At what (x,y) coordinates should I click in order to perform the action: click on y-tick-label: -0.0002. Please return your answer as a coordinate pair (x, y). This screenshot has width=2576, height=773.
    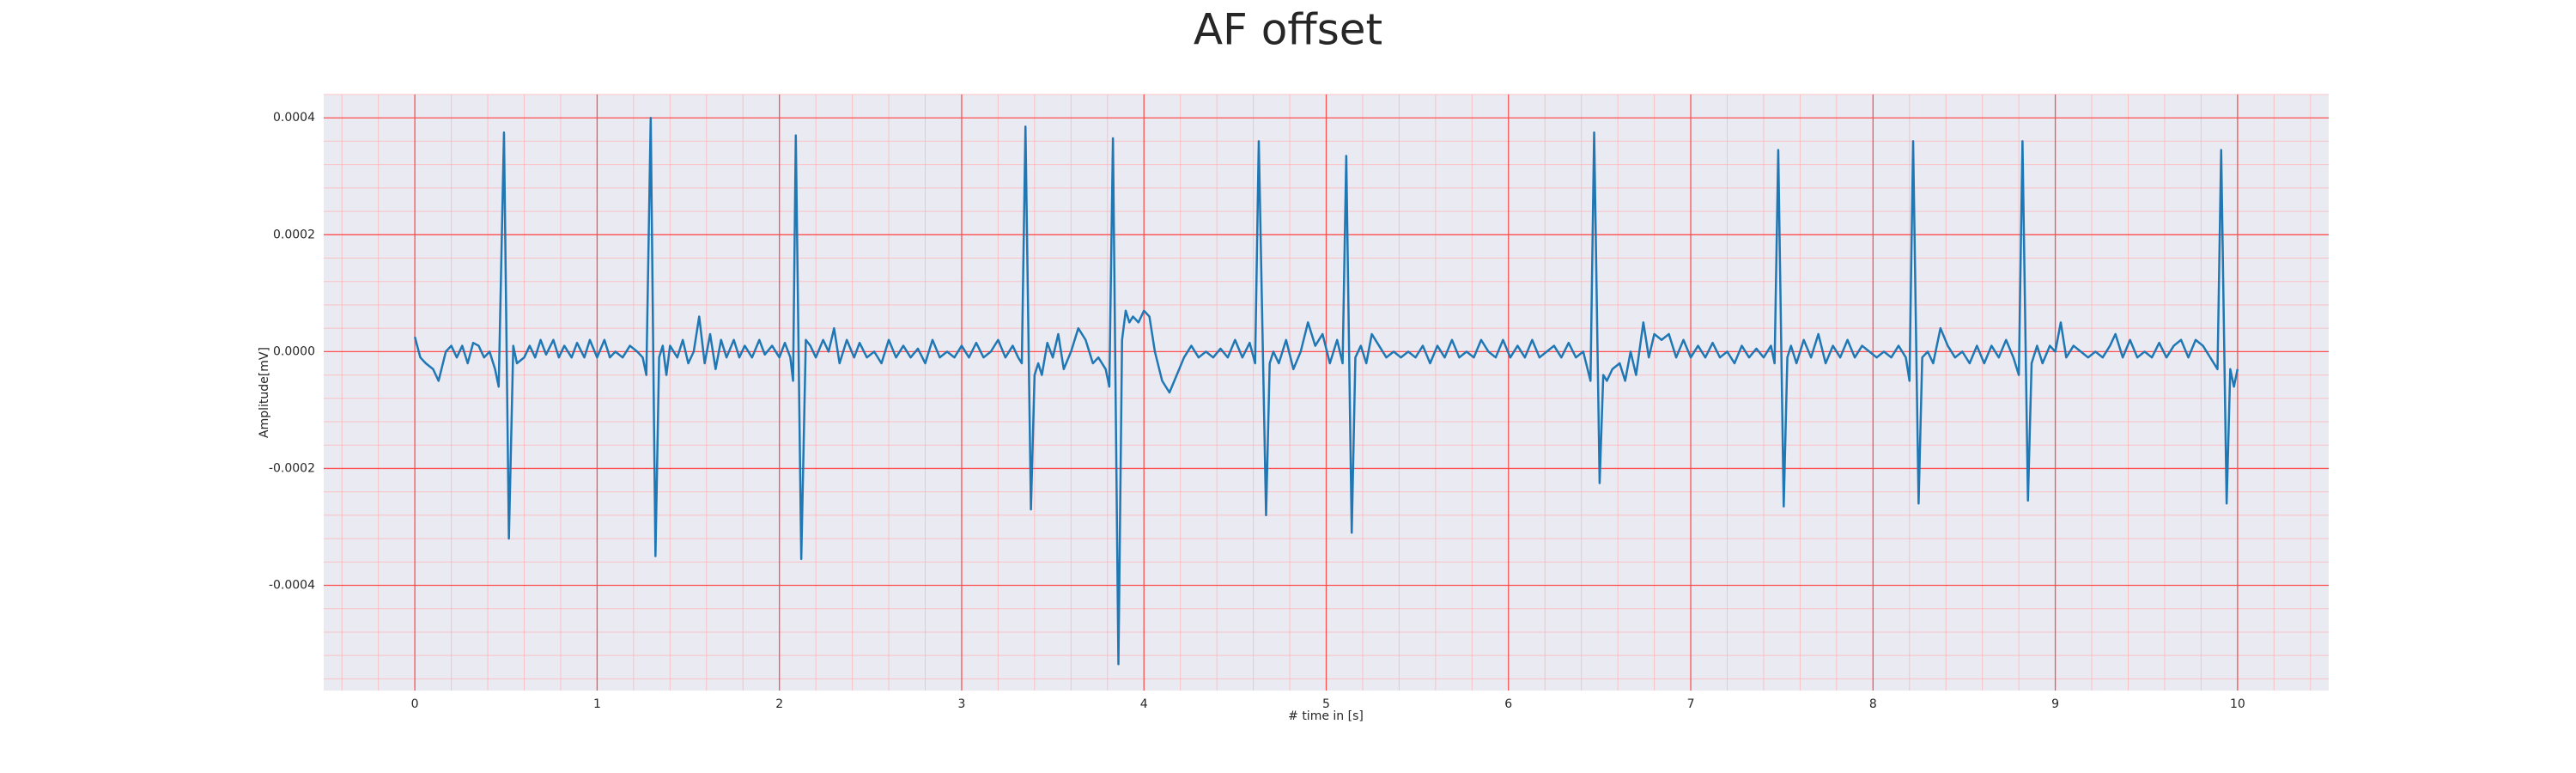
    Looking at the image, I should click on (292, 468).